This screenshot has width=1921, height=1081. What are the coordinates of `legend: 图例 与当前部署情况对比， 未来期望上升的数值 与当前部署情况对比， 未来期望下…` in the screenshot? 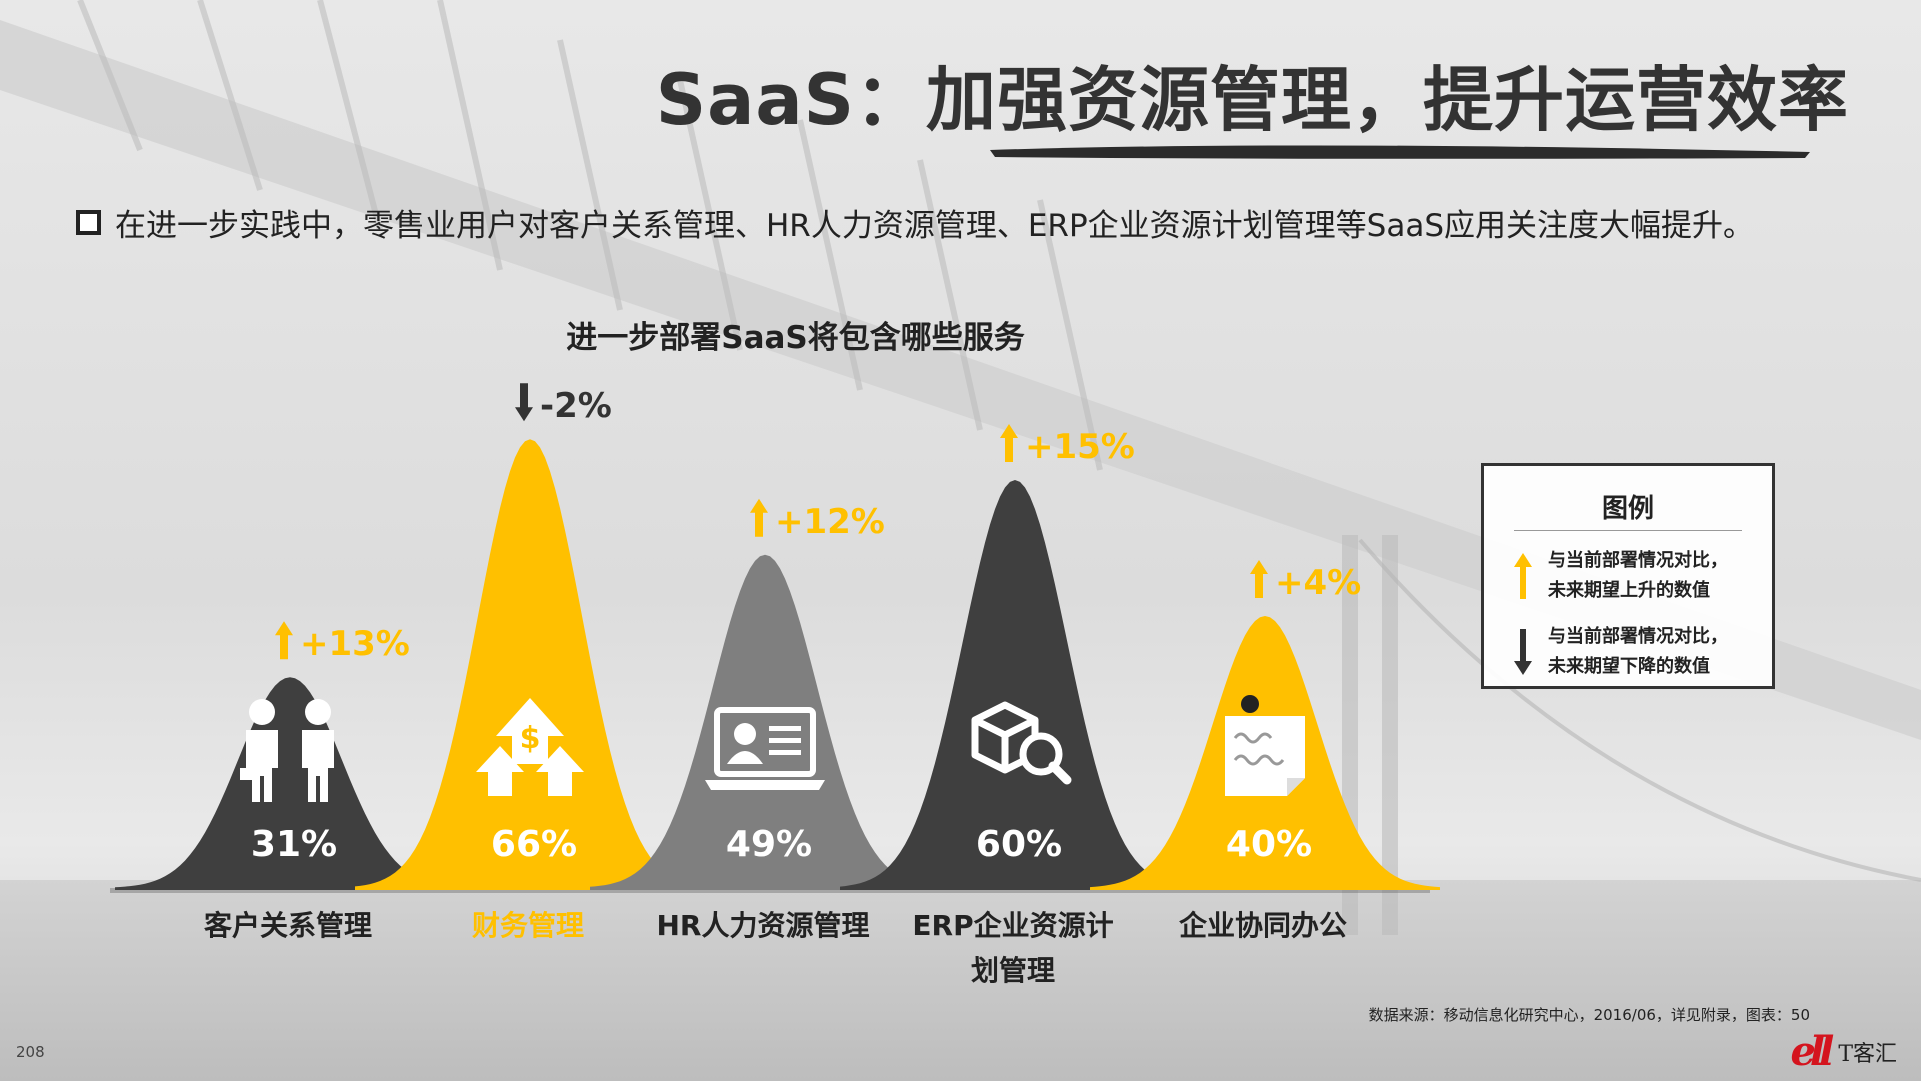 It's located at (1628, 576).